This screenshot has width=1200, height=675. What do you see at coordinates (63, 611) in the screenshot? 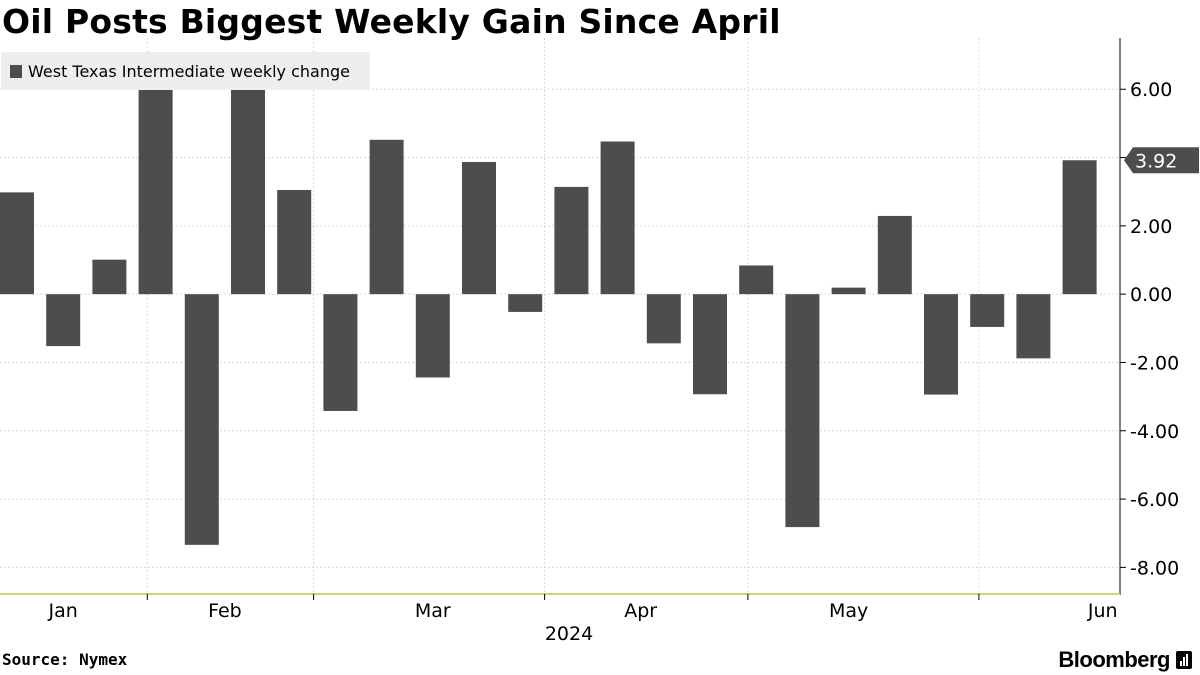
I see `x-tick-label: Jan` at bounding box center [63, 611].